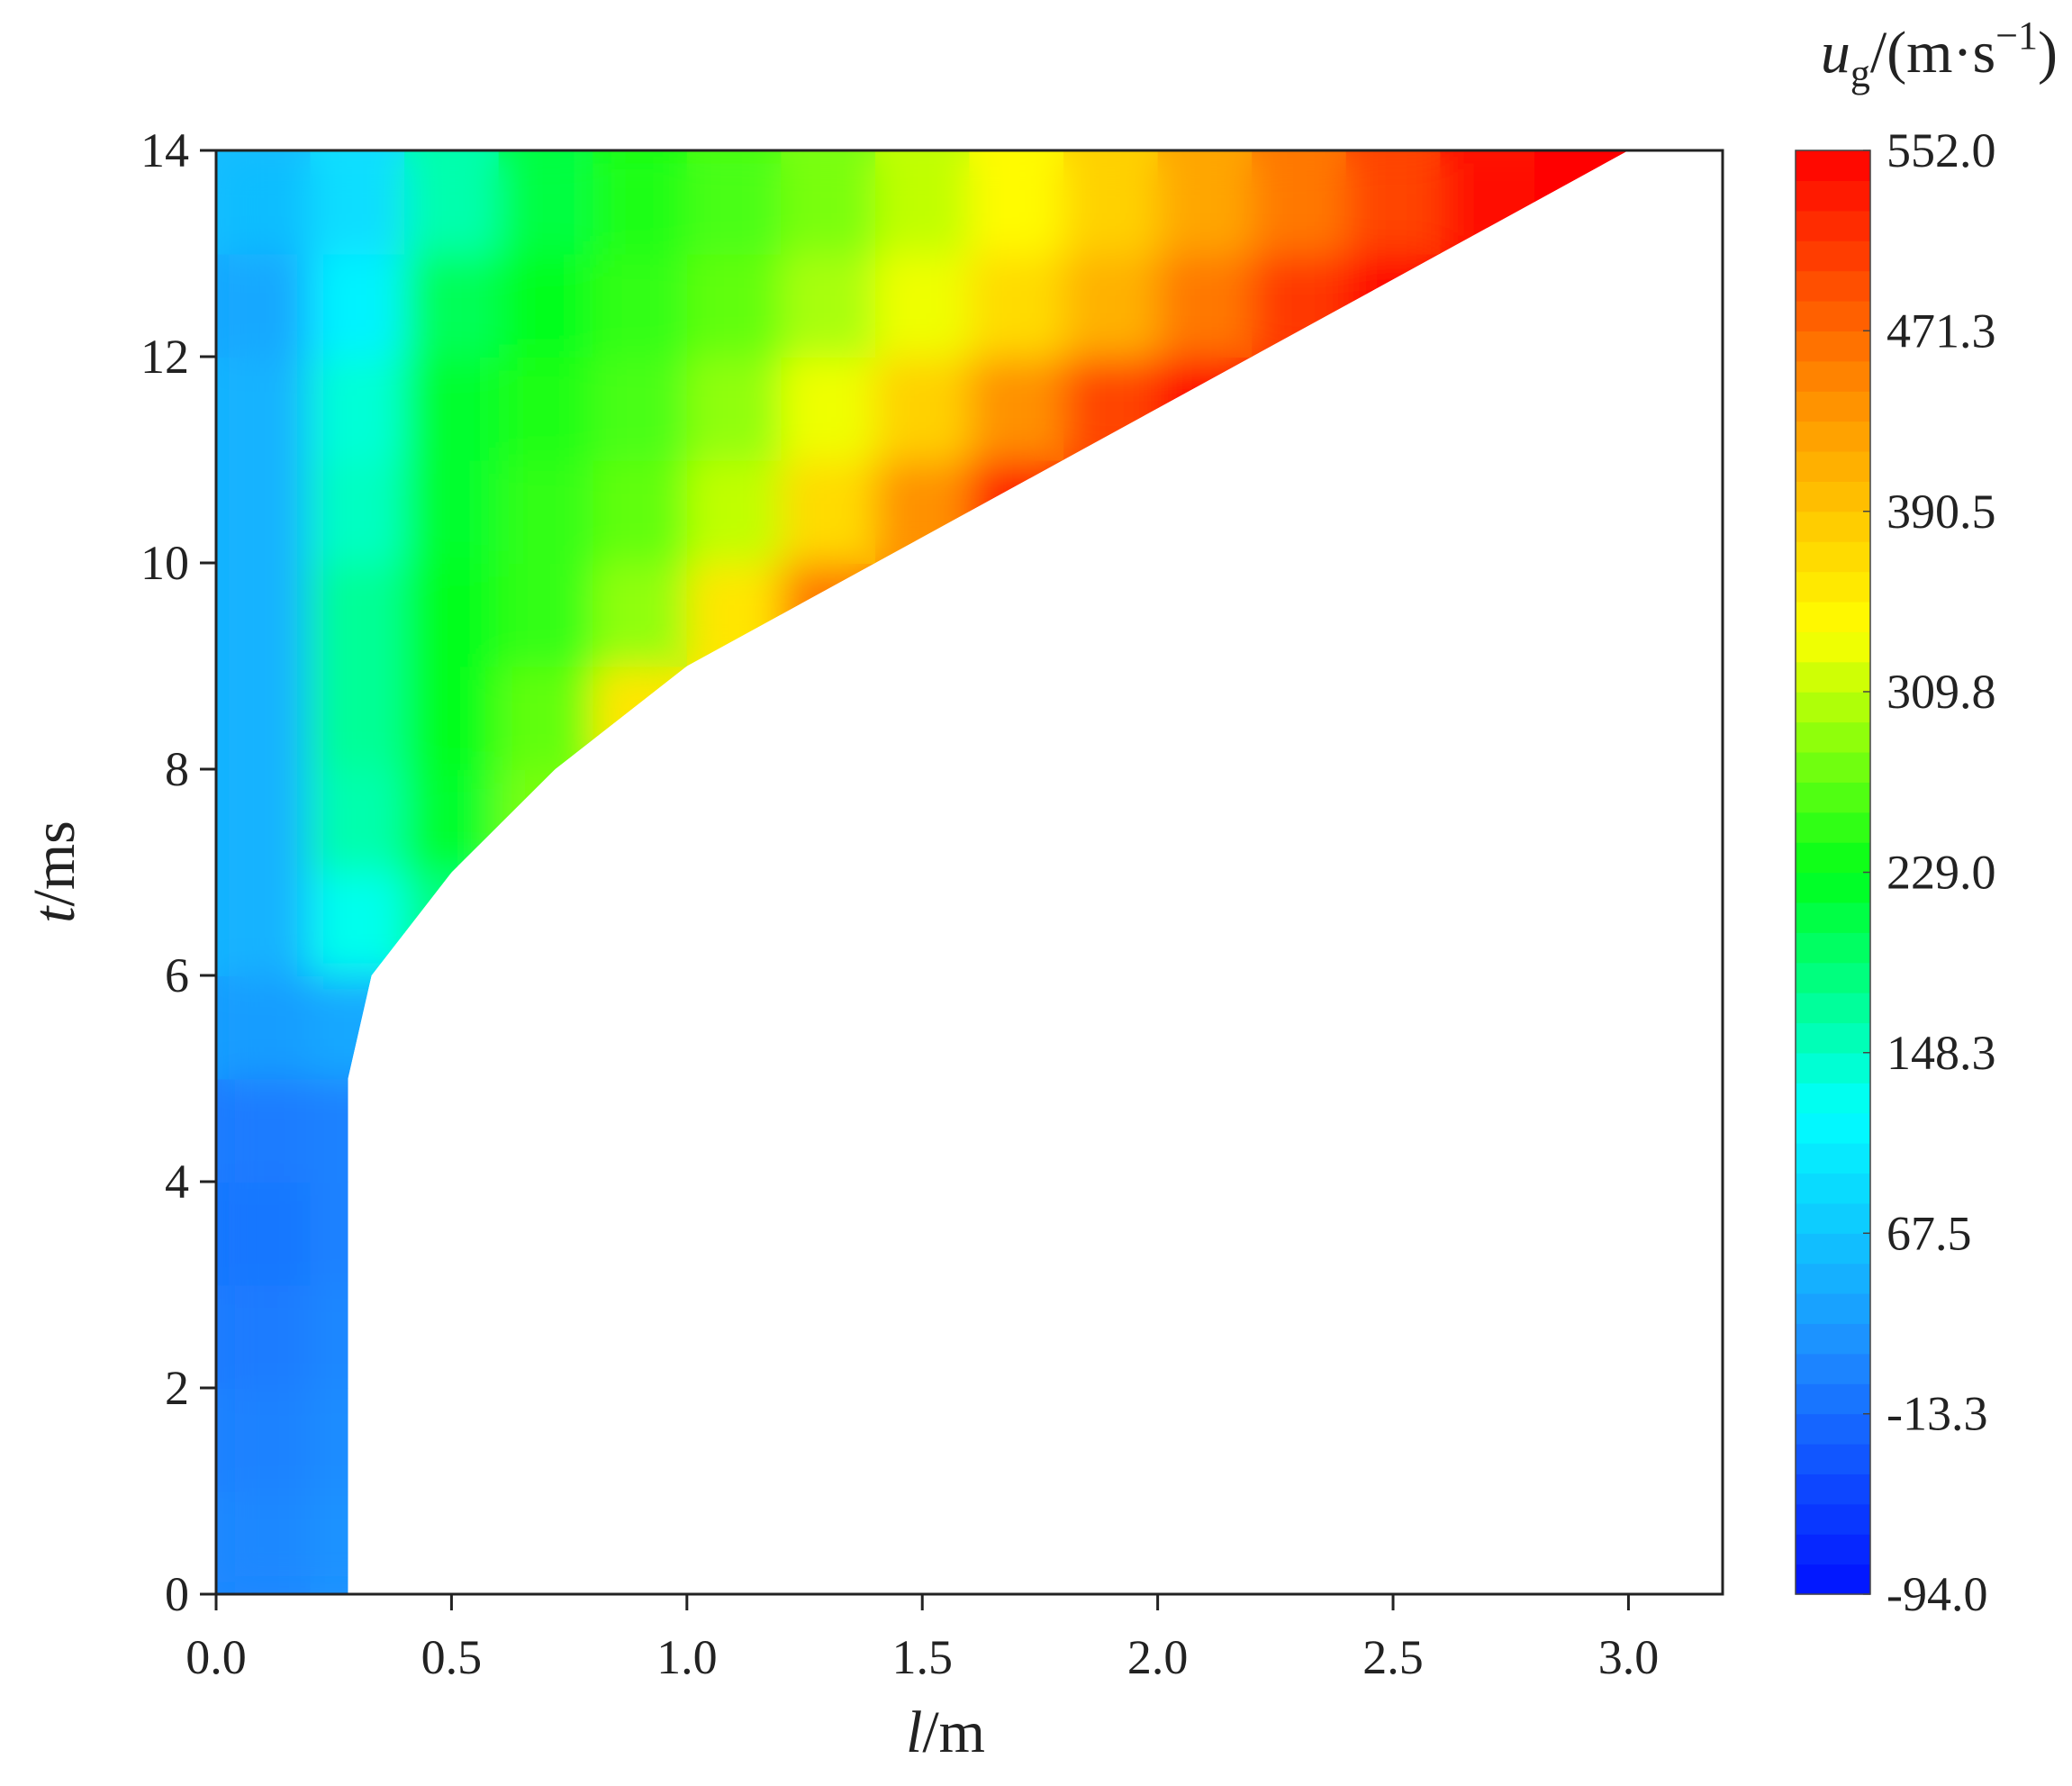 Image resolution: width=2072 pixels, height=1786 pixels. Describe the element at coordinates (953, 1733) in the screenshot. I see `x-label-unit: /m` at that location.